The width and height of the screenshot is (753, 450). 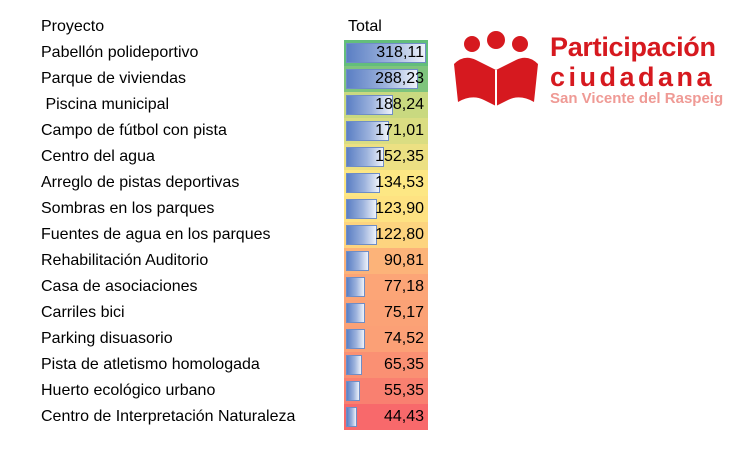 What do you see at coordinates (140, 182) in the screenshot?
I see `project-name: Arreglo de pistas deportivas` at bounding box center [140, 182].